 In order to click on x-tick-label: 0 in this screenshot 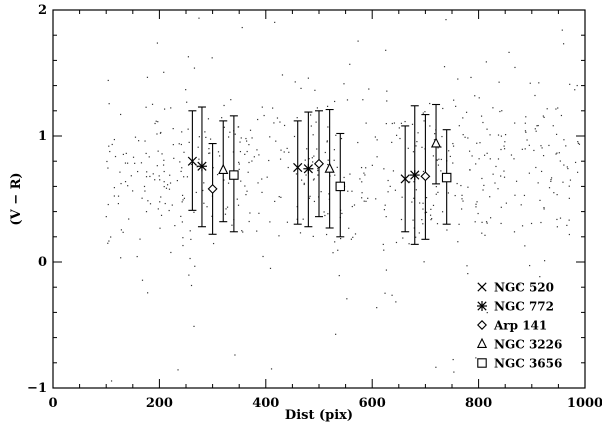, I will do `click(52, 403)`.